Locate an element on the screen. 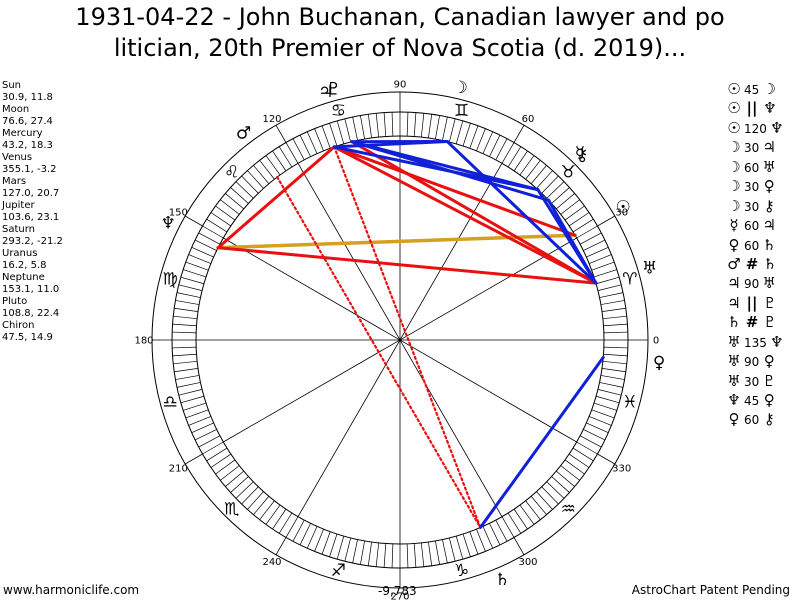  planet-glyph-mars: ♂ is located at coordinates (243, 133).